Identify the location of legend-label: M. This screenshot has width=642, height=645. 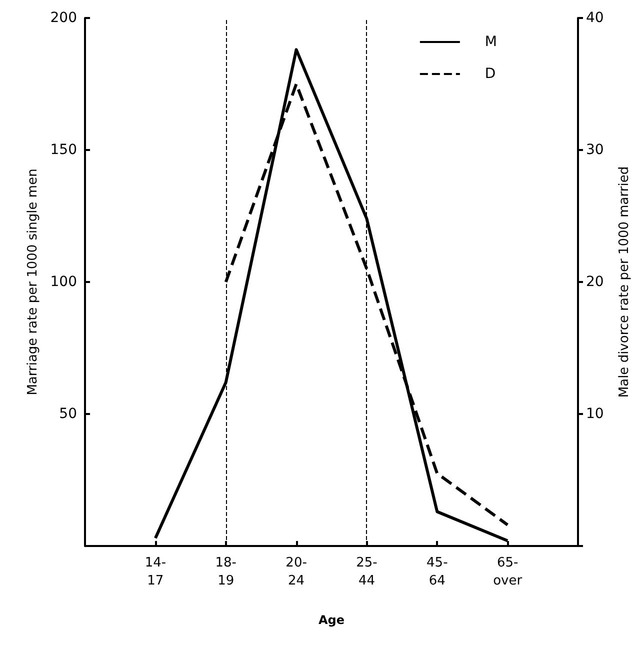
(491, 42).